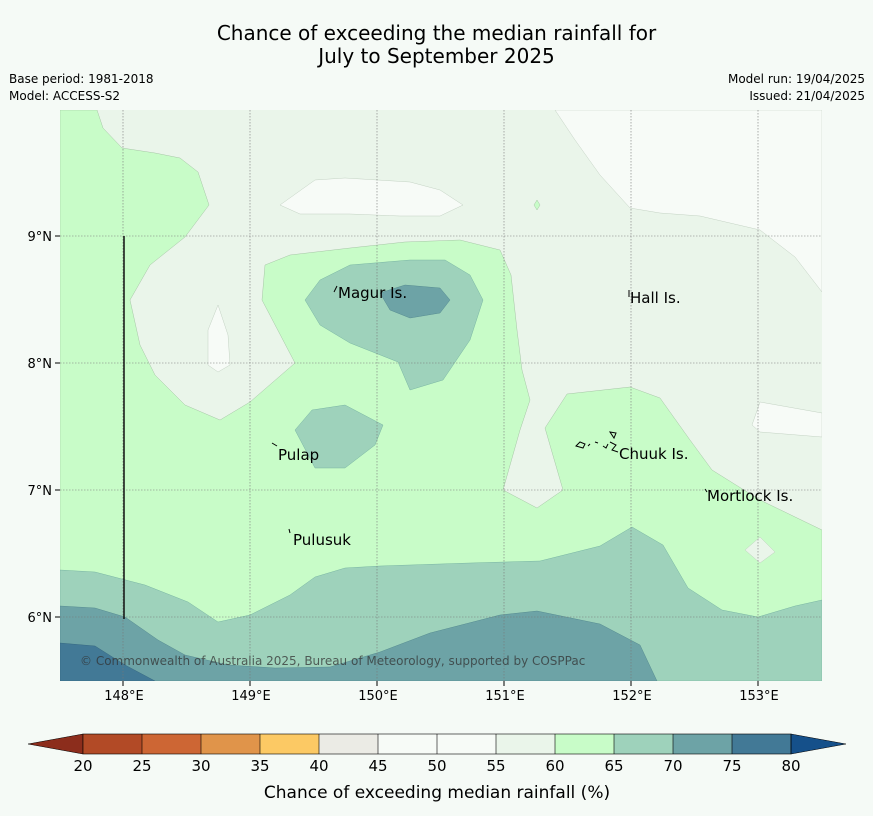 The height and width of the screenshot is (816, 873). I want to click on model-name: Model: ACCESS-S2, so click(65, 96).